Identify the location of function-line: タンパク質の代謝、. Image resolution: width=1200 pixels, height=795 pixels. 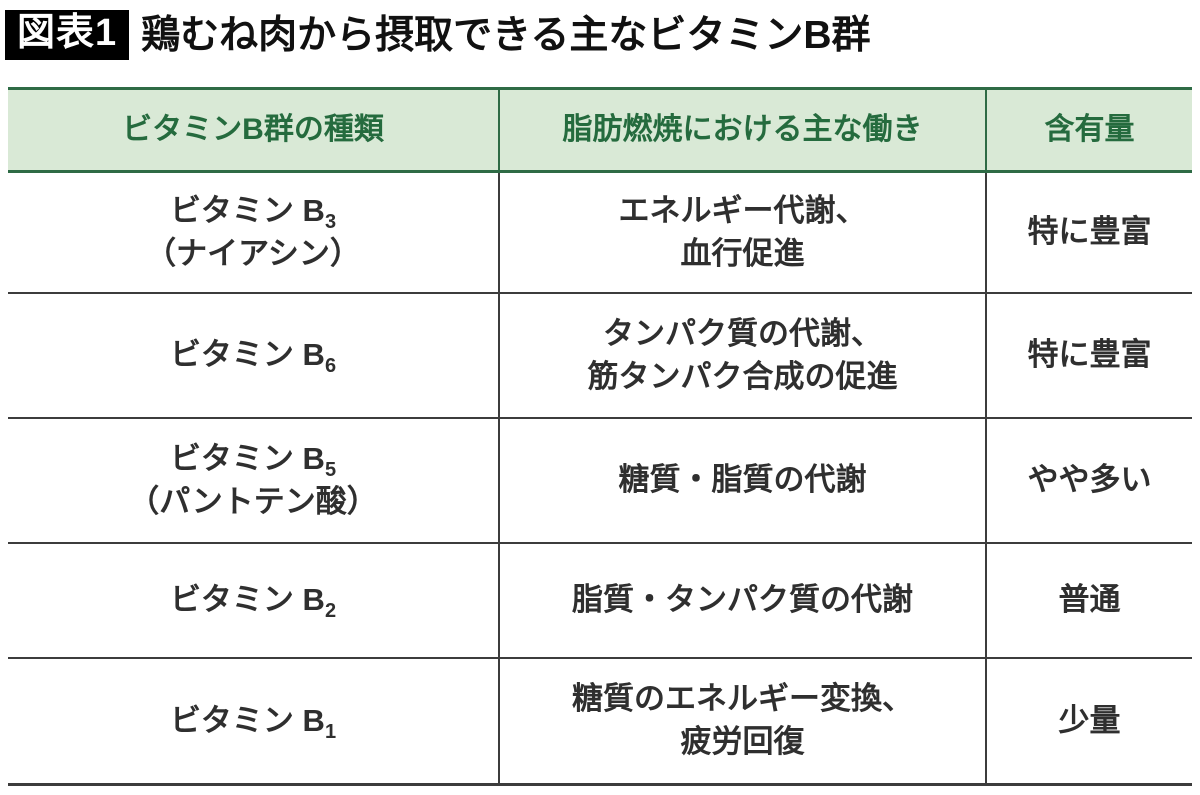
(742, 333).